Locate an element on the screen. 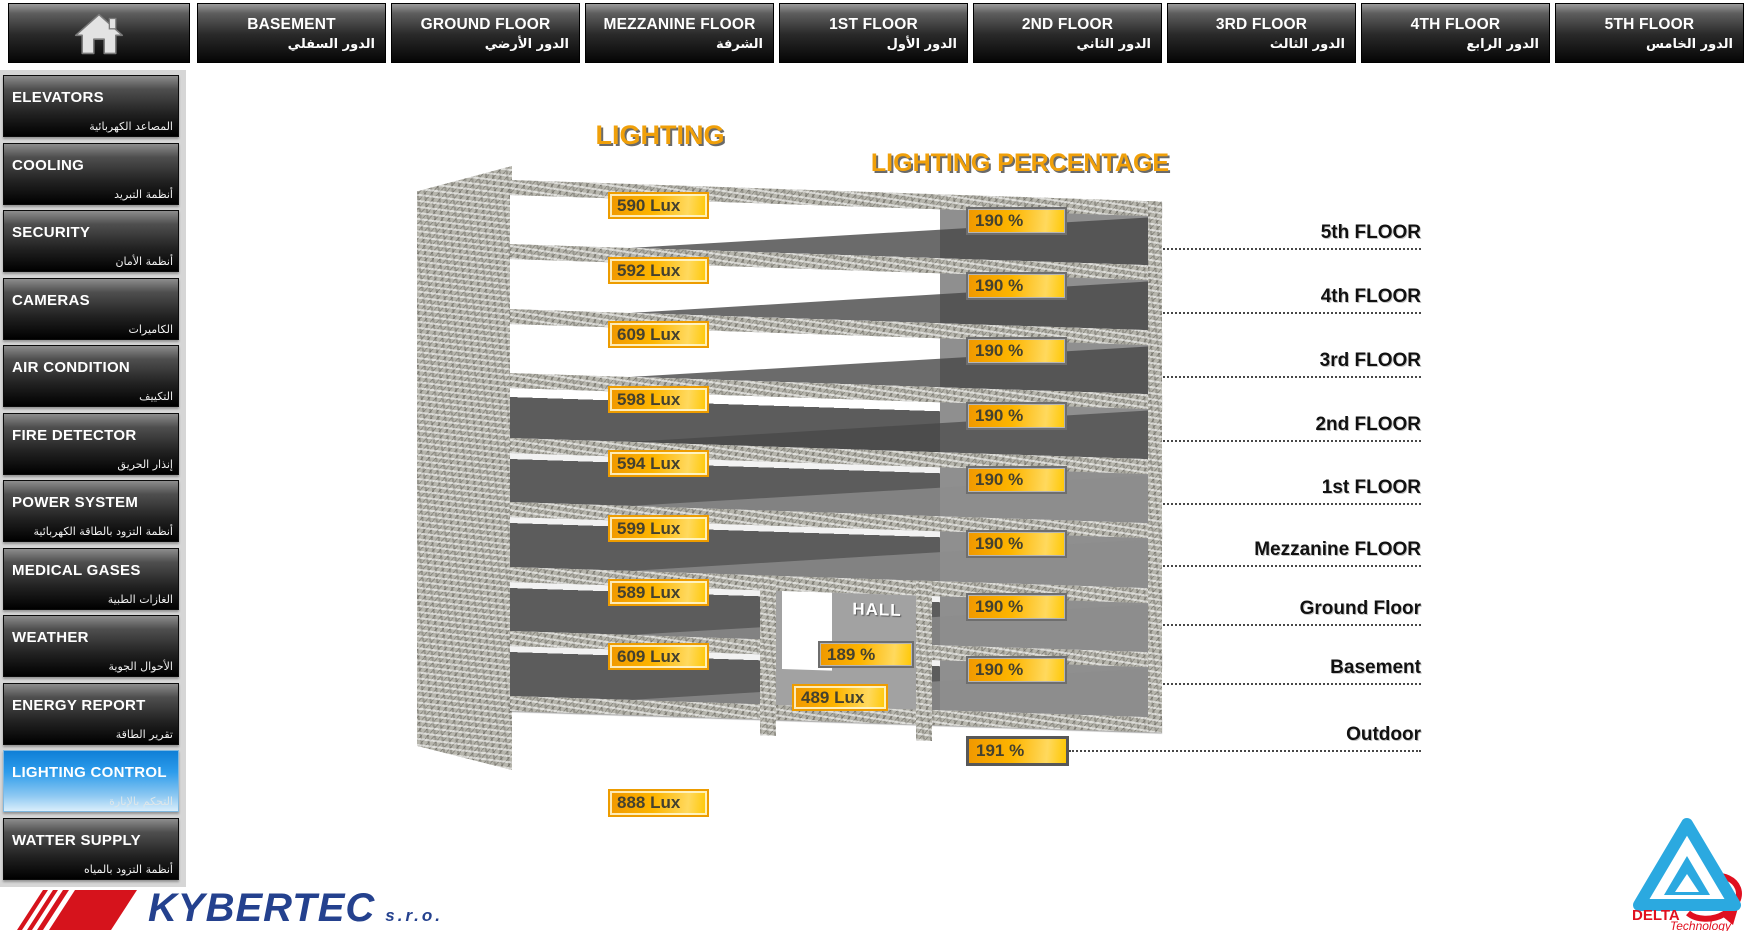  lux-box-outdoor: 888 Lux is located at coordinates (658, 803).